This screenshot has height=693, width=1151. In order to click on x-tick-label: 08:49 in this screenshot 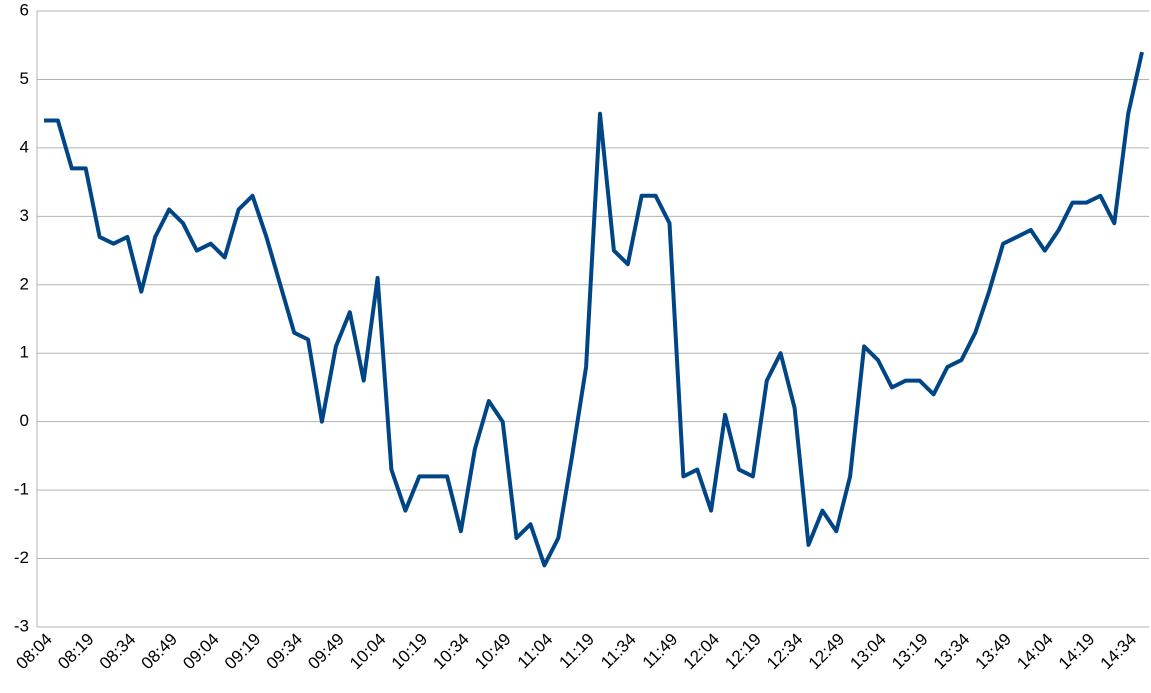, I will do `click(160, 652)`.